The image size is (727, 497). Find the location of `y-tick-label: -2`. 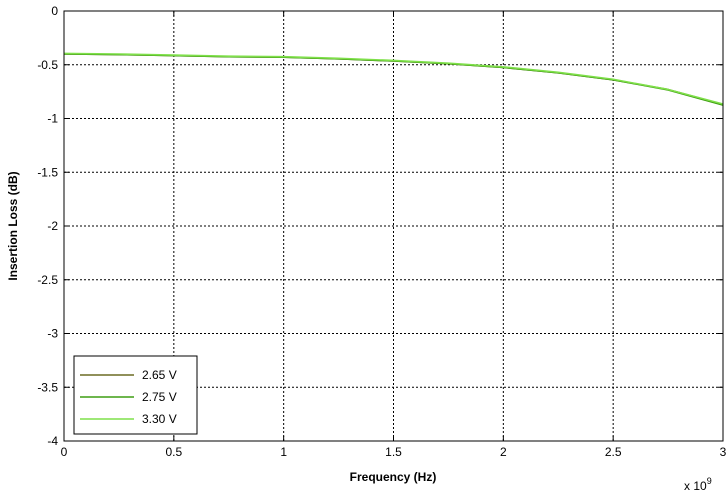

y-tick-label: -2 is located at coordinates (52, 226).